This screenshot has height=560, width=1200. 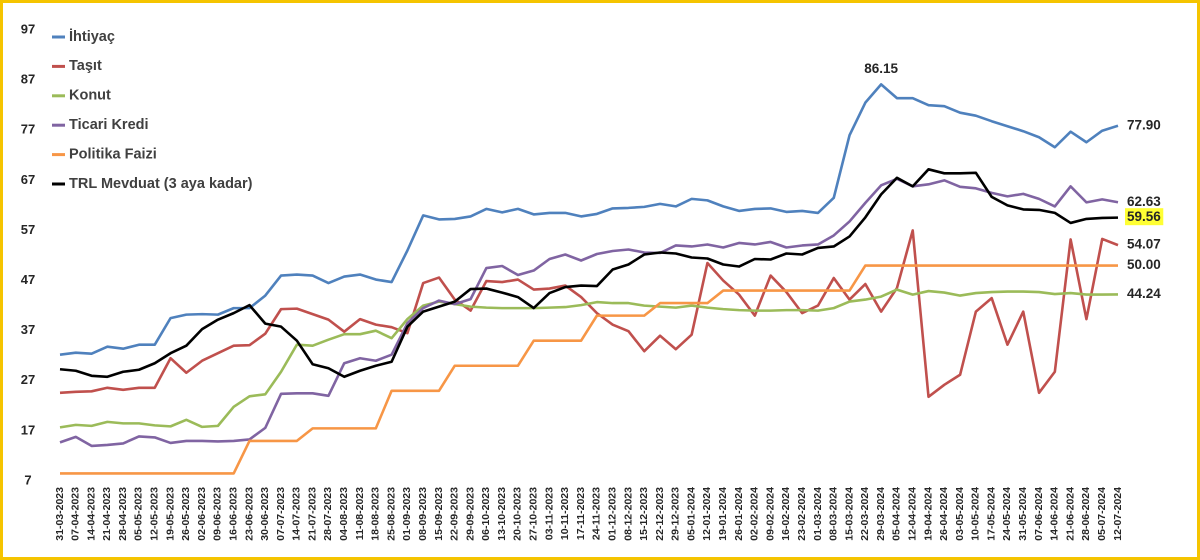 What do you see at coordinates (1144, 124) in the screenshot?
I see `value-label: 77.90` at bounding box center [1144, 124].